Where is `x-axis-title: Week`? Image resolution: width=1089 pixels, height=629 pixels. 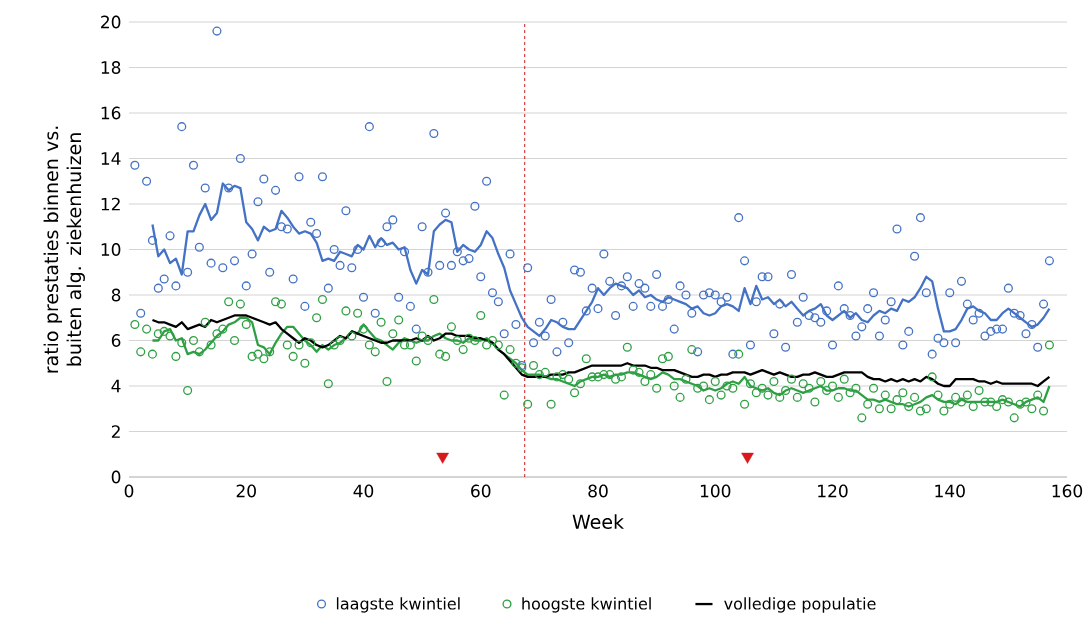 x-axis-title: Week is located at coordinates (598, 521).